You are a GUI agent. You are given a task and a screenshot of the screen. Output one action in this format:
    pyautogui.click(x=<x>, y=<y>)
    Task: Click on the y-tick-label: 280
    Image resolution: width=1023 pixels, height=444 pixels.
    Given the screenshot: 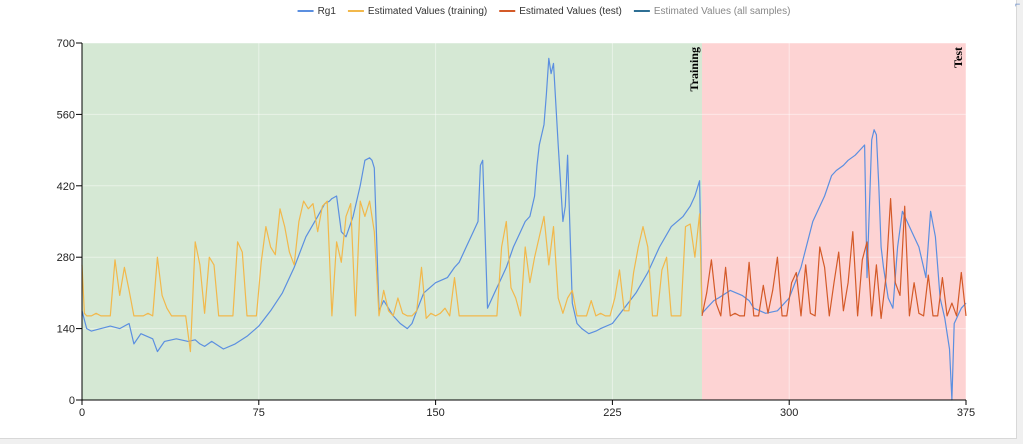 What is the action you would take?
    pyautogui.click(x=66, y=258)
    